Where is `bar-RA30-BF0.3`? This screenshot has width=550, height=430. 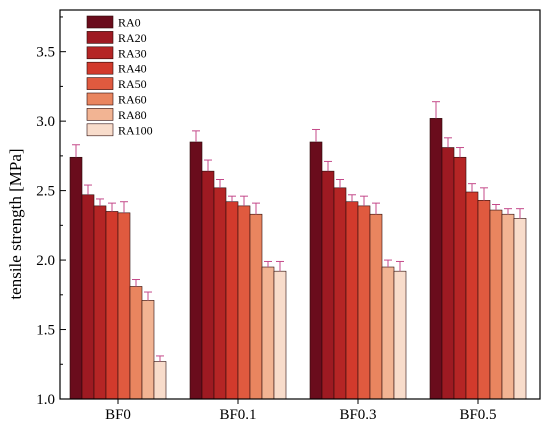
bar-RA30-BF0.3 is located at coordinates (340, 293).